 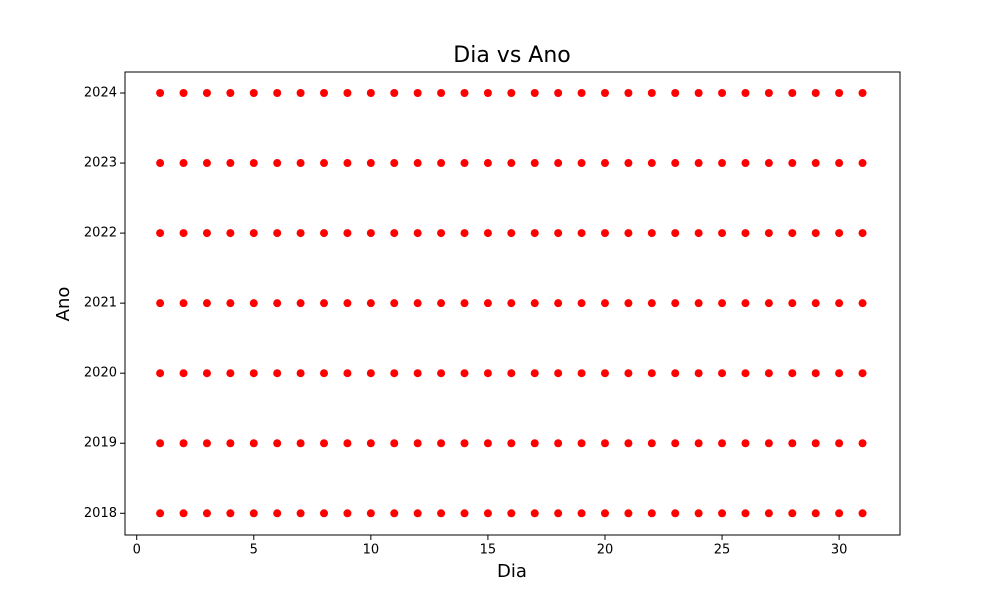 What do you see at coordinates (488, 550) in the screenshot?
I see `x-tick-label: 15` at bounding box center [488, 550].